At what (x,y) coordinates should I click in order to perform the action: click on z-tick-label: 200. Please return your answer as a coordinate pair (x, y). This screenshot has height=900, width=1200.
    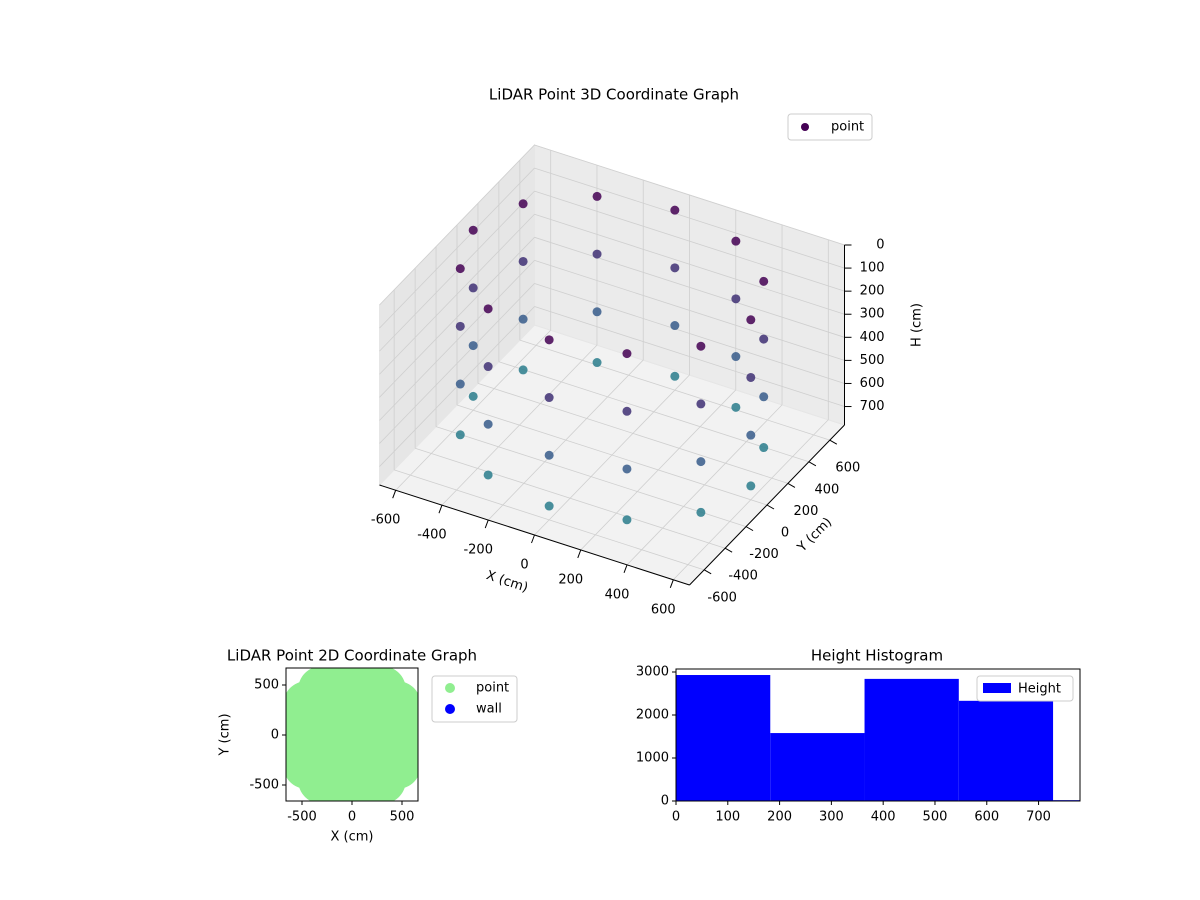
    Looking at the image, I should click on (872, 291).